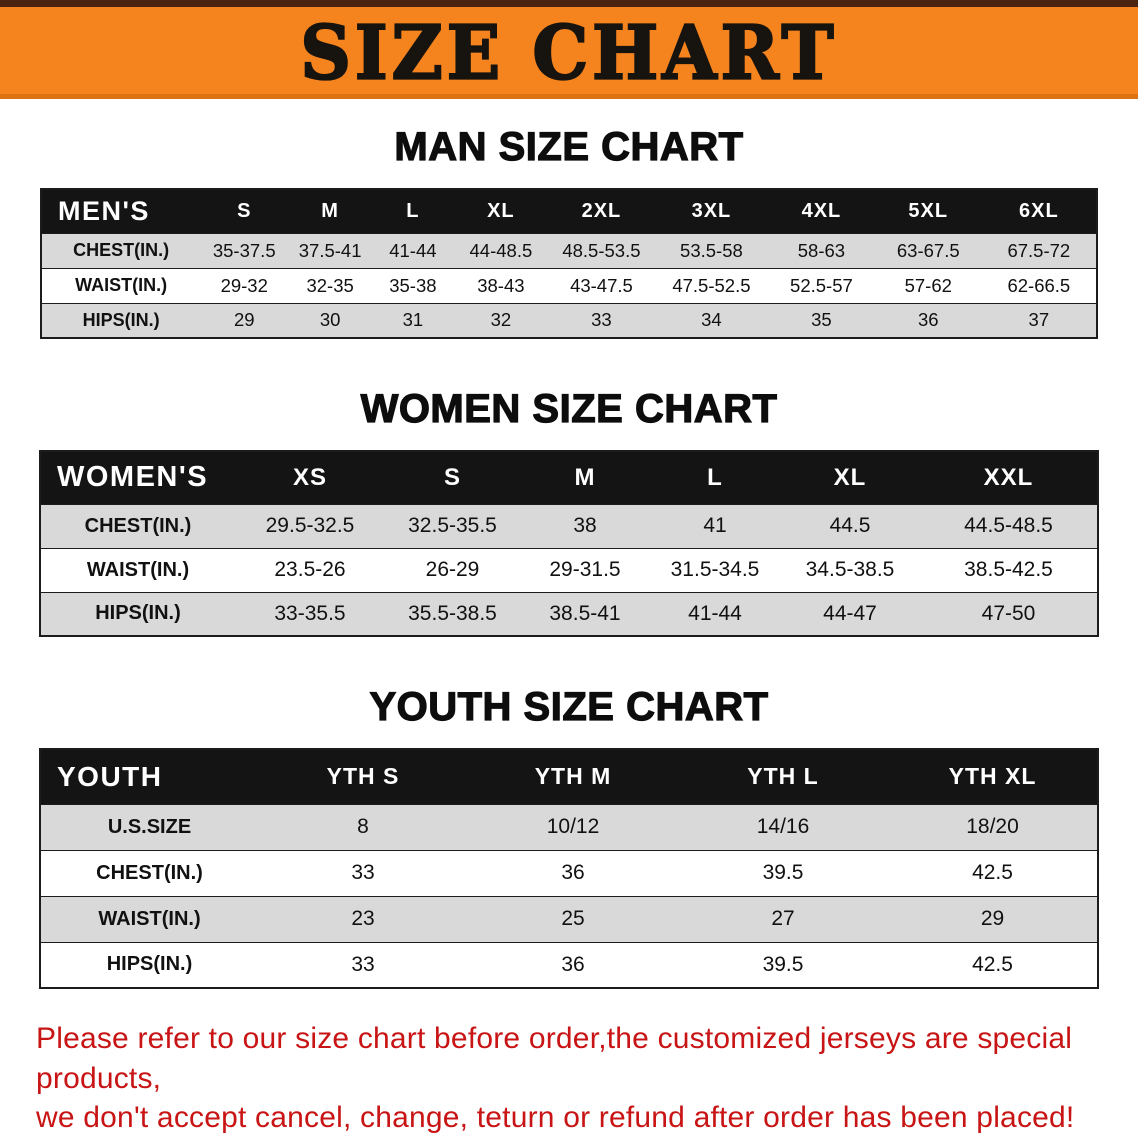  What do you see at coordinates (569, 320) in the screenshot?
I see `table-row: HIPS(IN.) 29 30 31 32 33 34 35 36 37` at bounding box center [569, 320].